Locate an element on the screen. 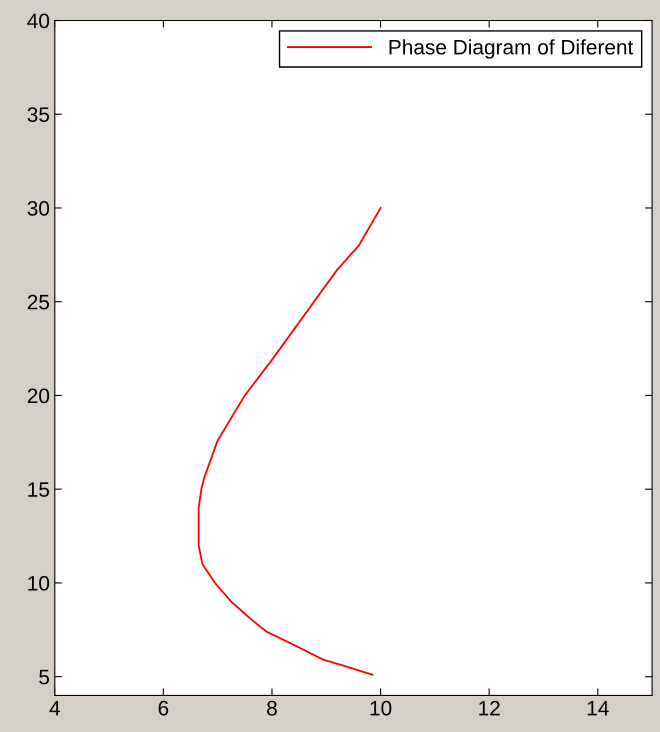 The height and width of the screenshot is (732, 660). y-tick-label: 35 is located at coordinates (39, 114).